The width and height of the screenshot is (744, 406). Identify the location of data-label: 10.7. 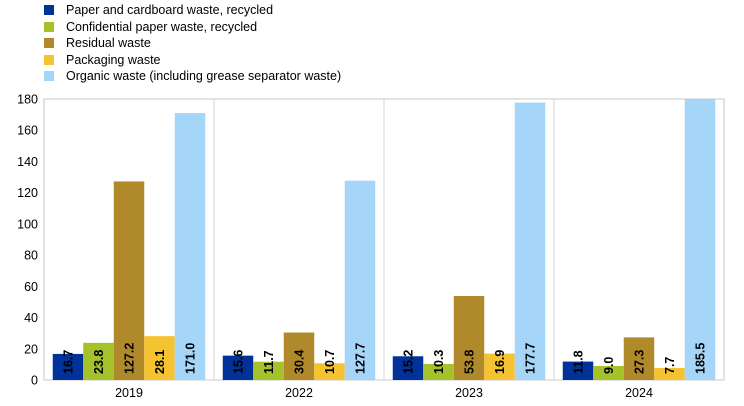
(330, 362).